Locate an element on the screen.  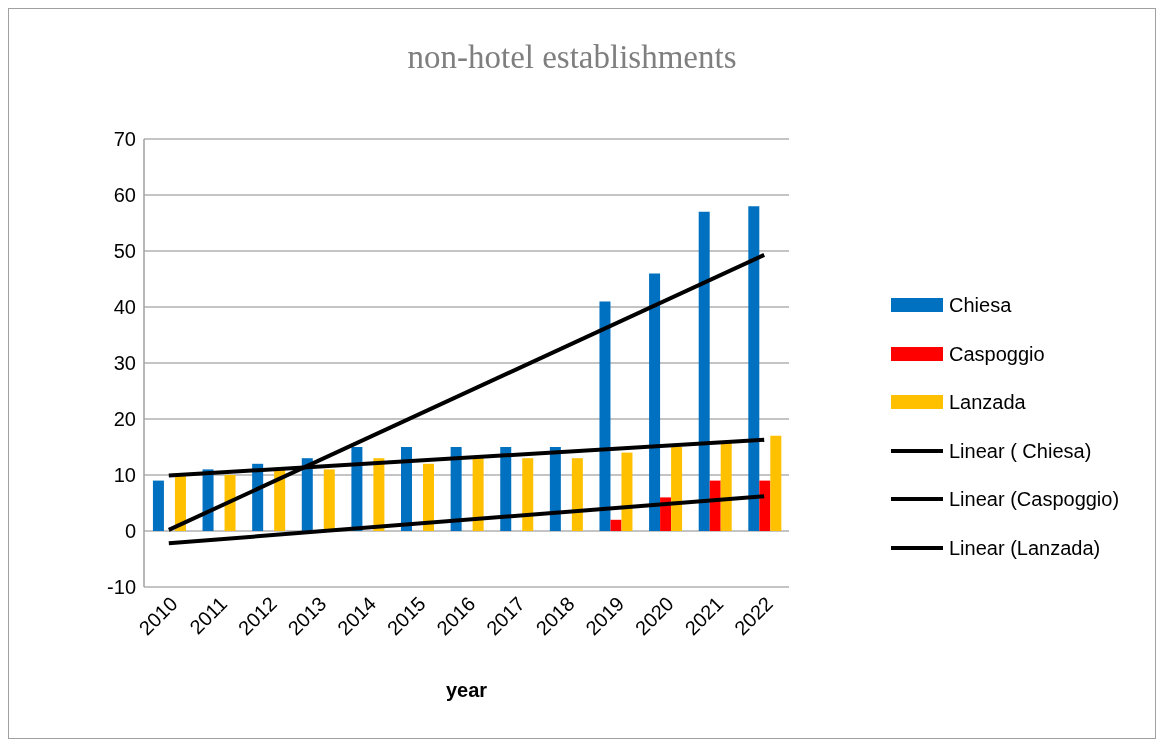
y-tick-label: 60 is located at coordinates (124, 195).